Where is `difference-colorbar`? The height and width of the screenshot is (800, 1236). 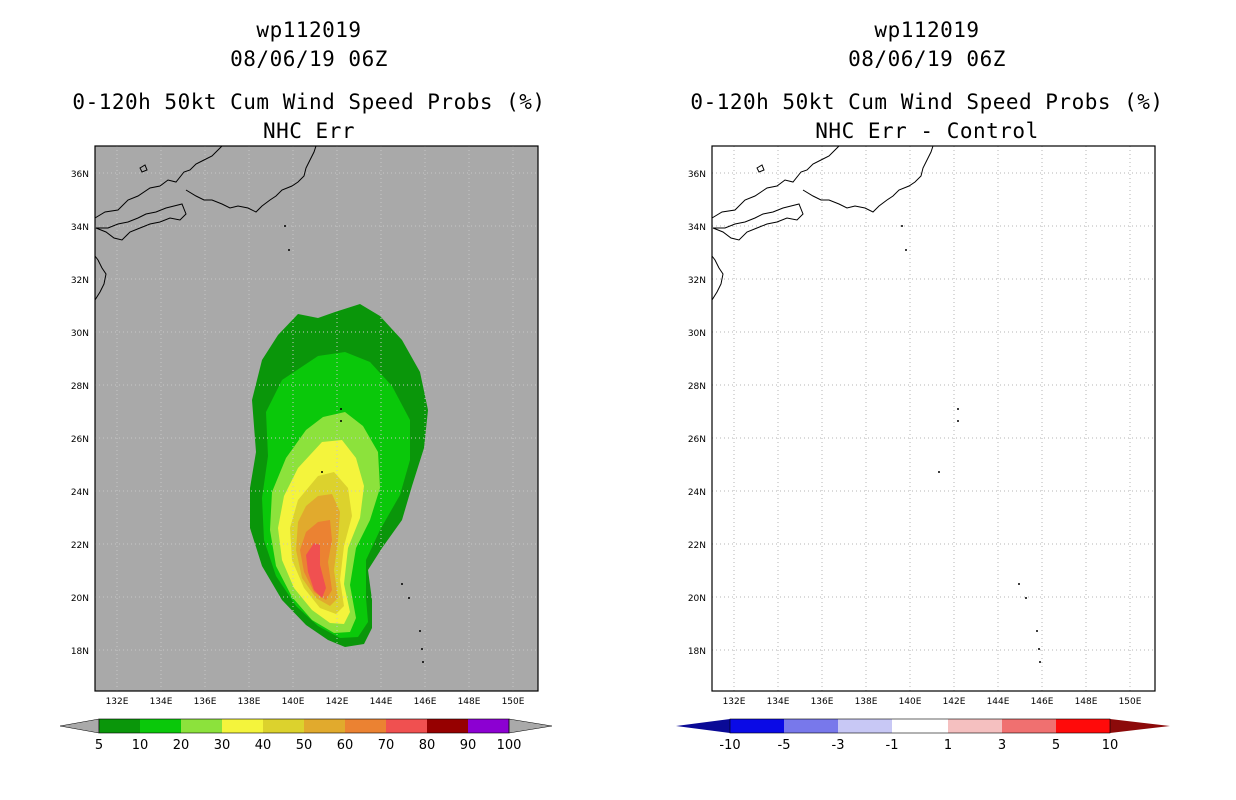 difference-colorbar is located at coordinates (923, 726).